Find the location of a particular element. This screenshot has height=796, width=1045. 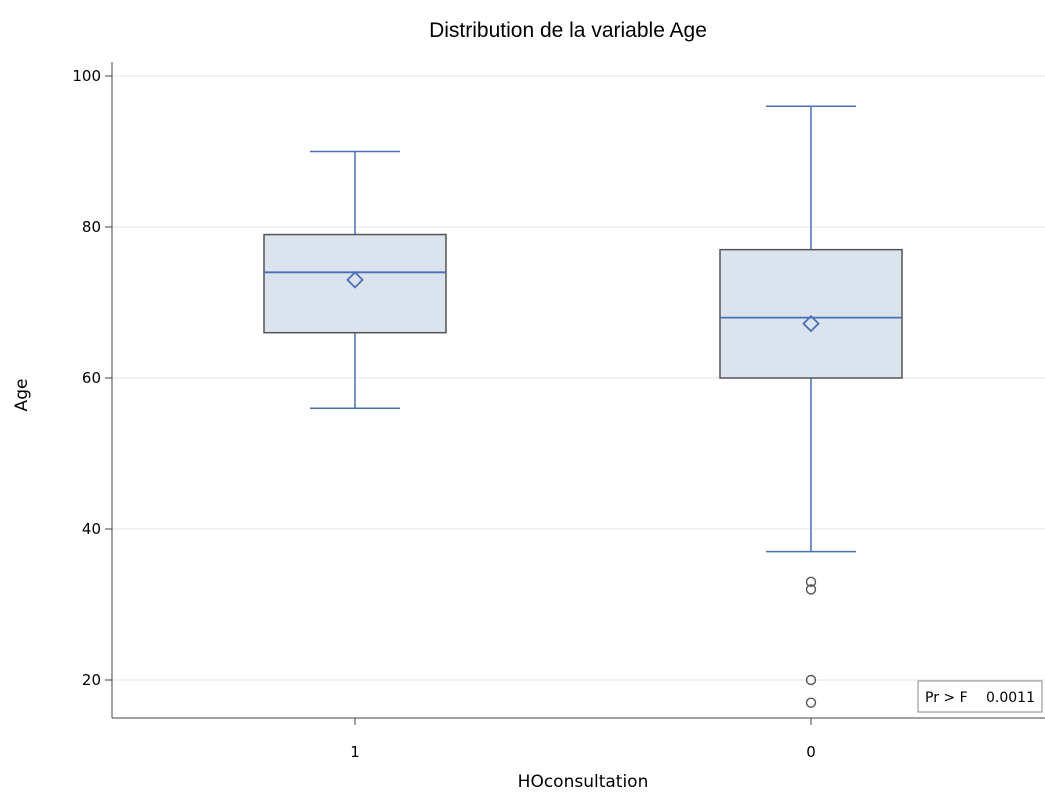

pvalue-inset-label: Pr > F is located at coordinates (946, 698).